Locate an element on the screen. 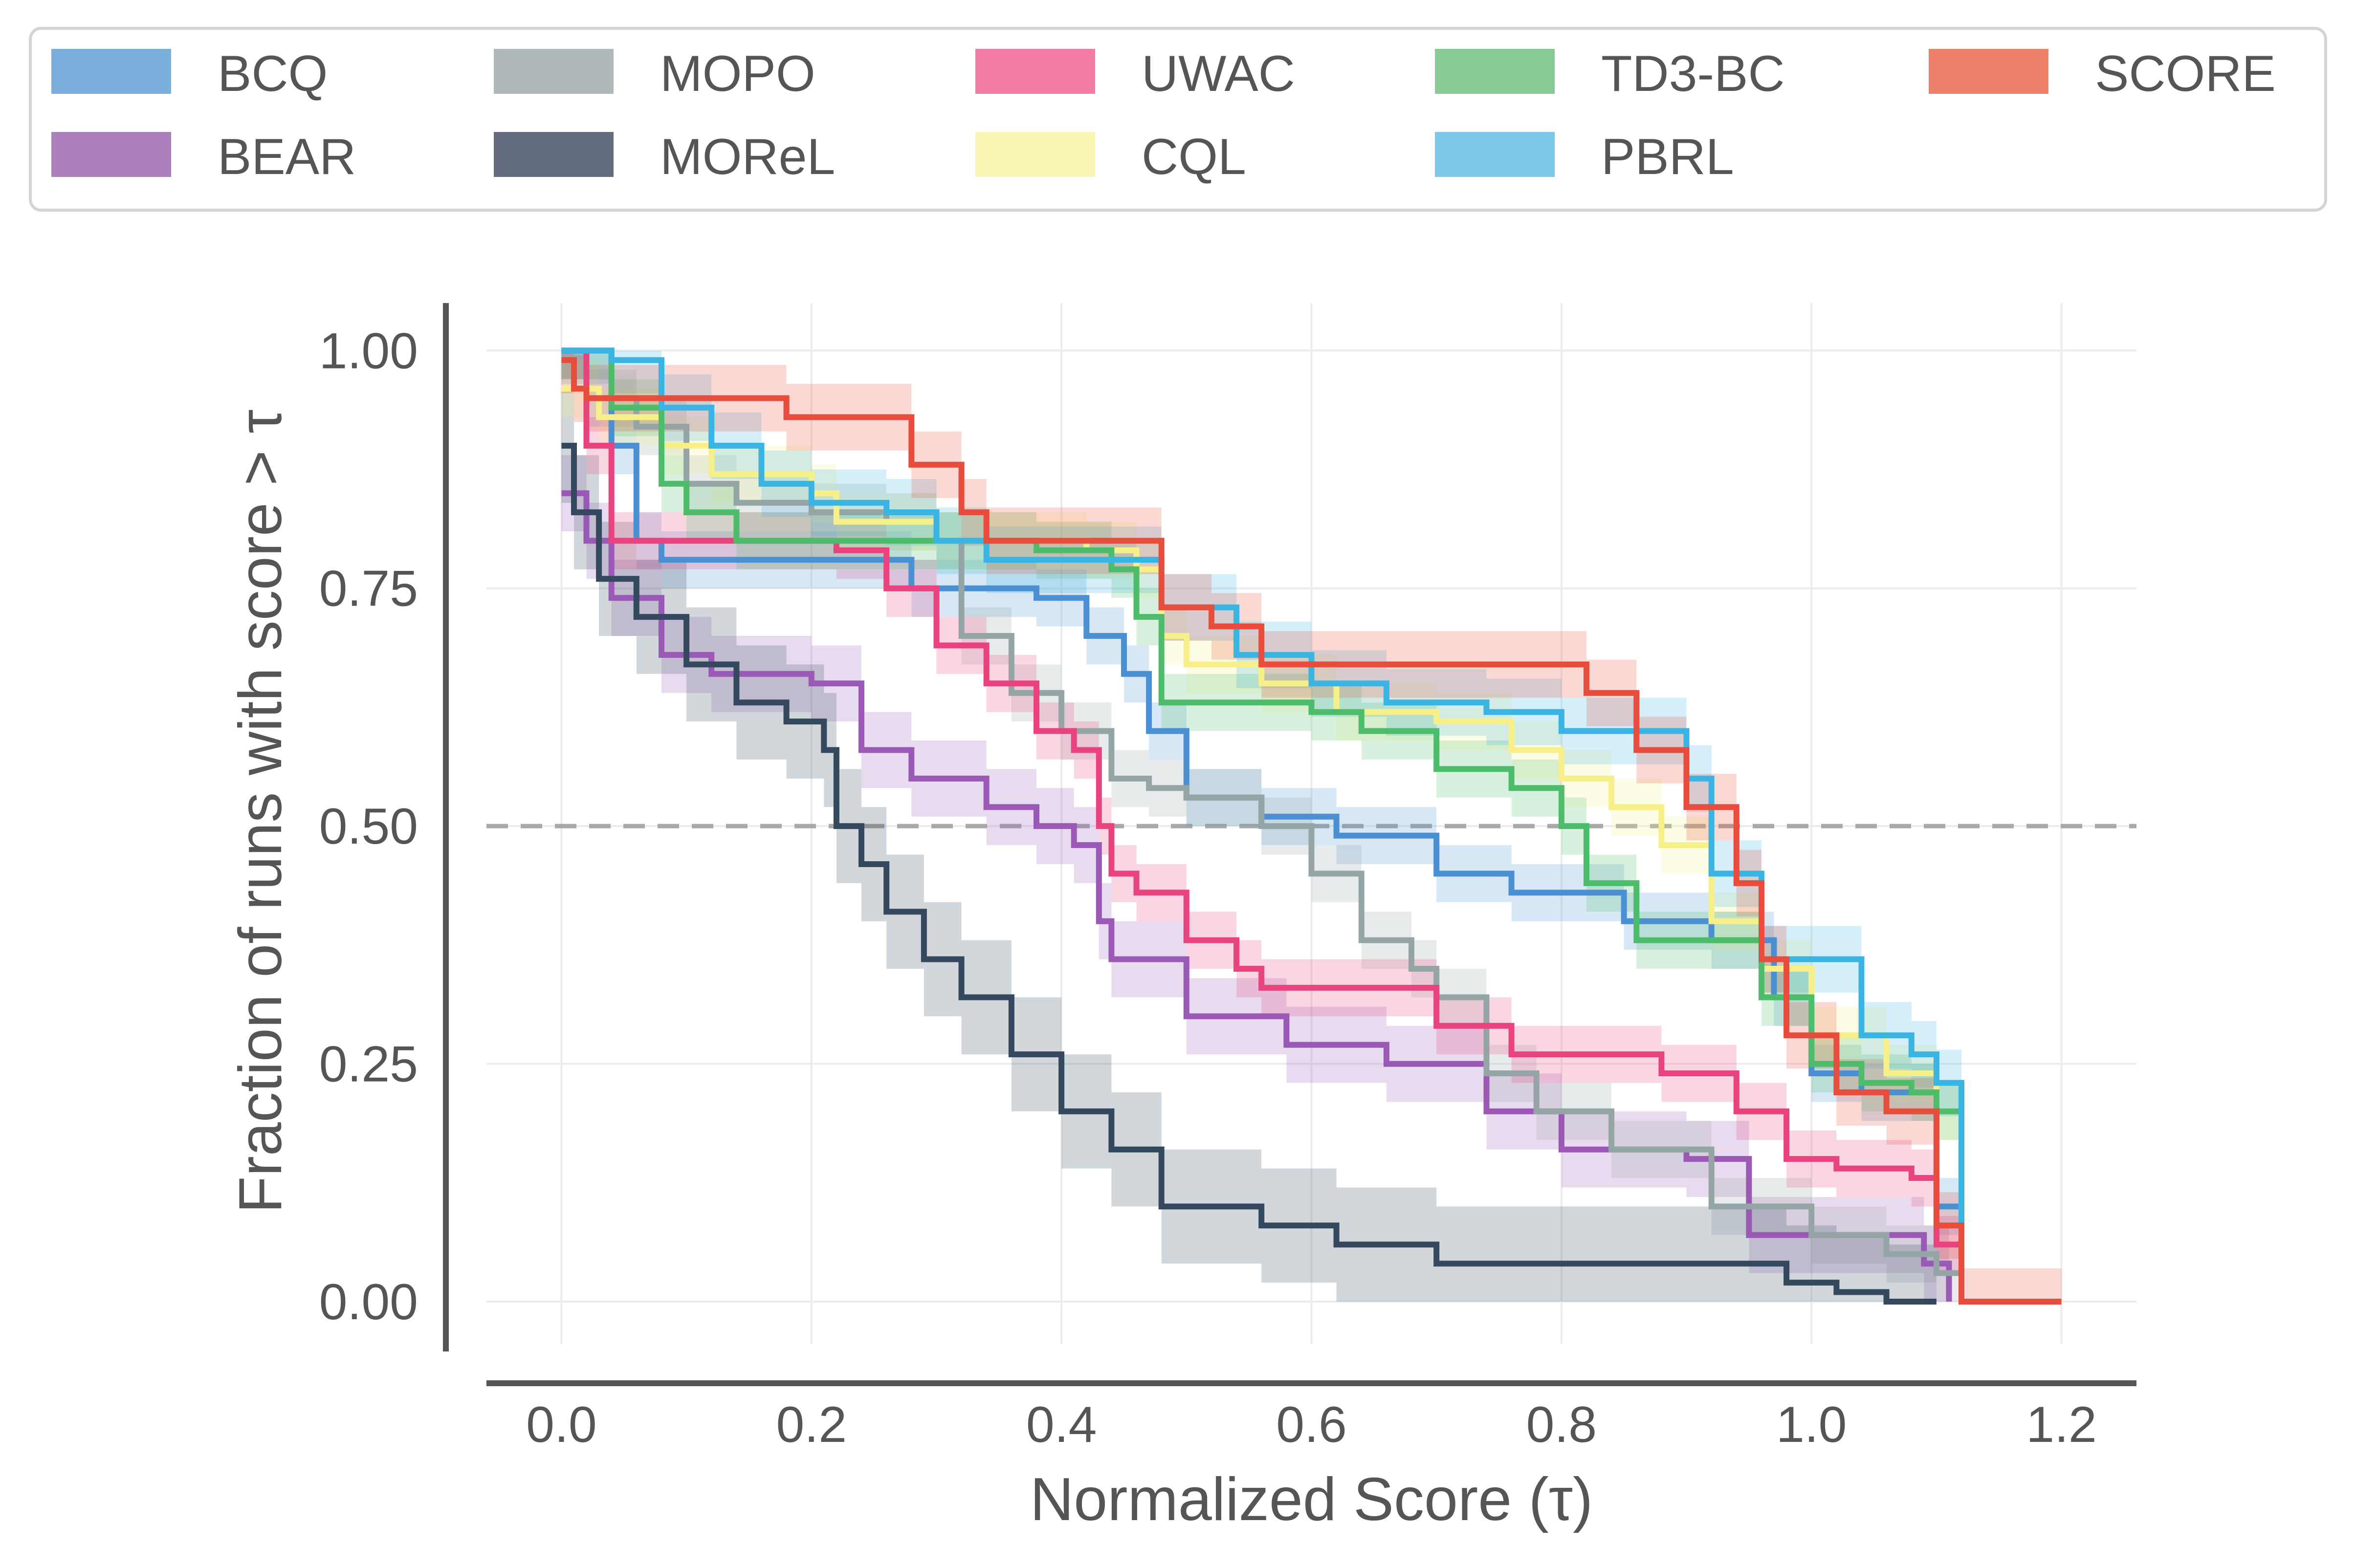 The width and height of the screenshot is (2355, 1568). y-tick-label: 1.00 is located at coordinates (368, 351).